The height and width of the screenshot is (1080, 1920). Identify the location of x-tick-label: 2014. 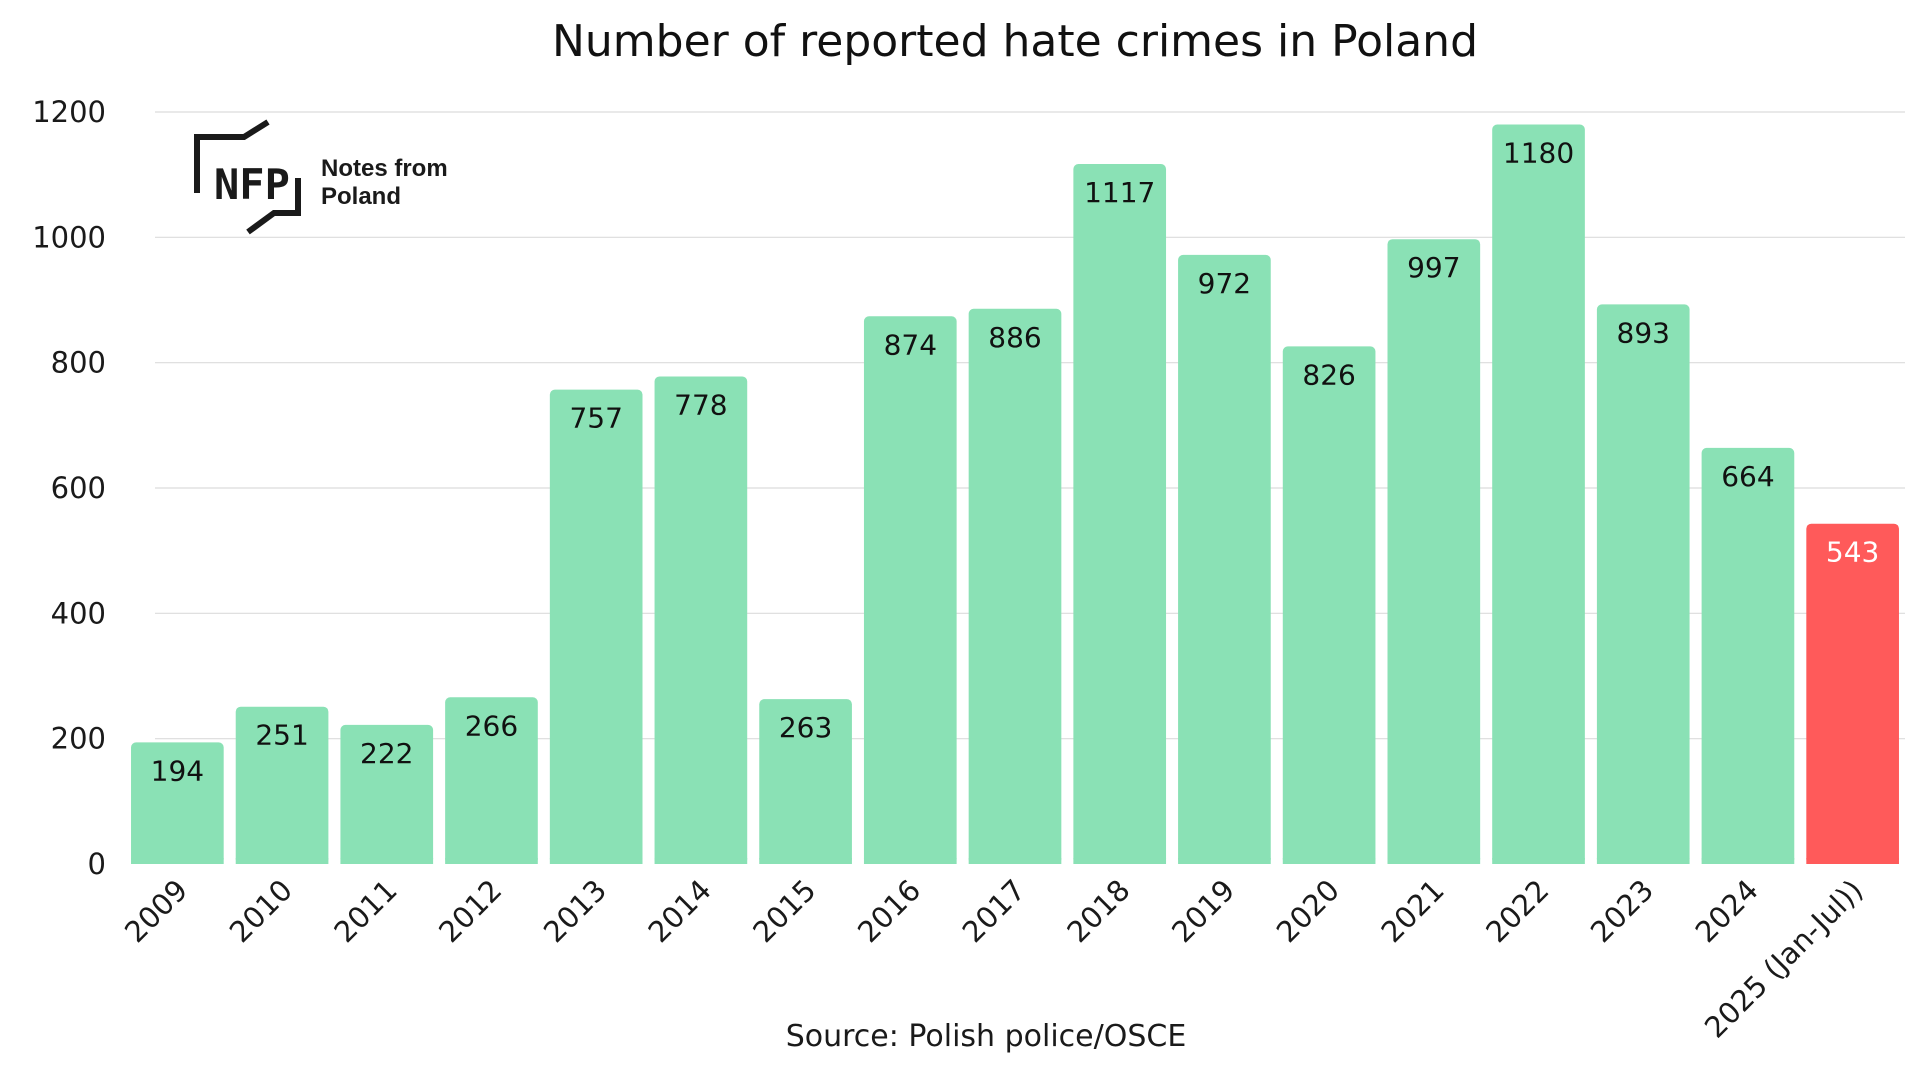
(680, 911).